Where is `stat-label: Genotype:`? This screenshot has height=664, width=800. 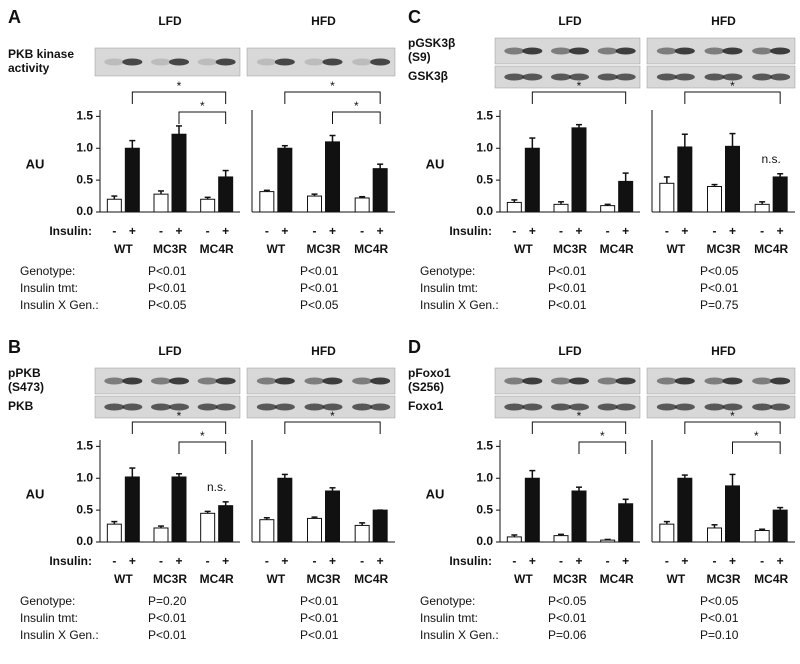 stat-label: Genotype: is located at coordinates (447, 601).